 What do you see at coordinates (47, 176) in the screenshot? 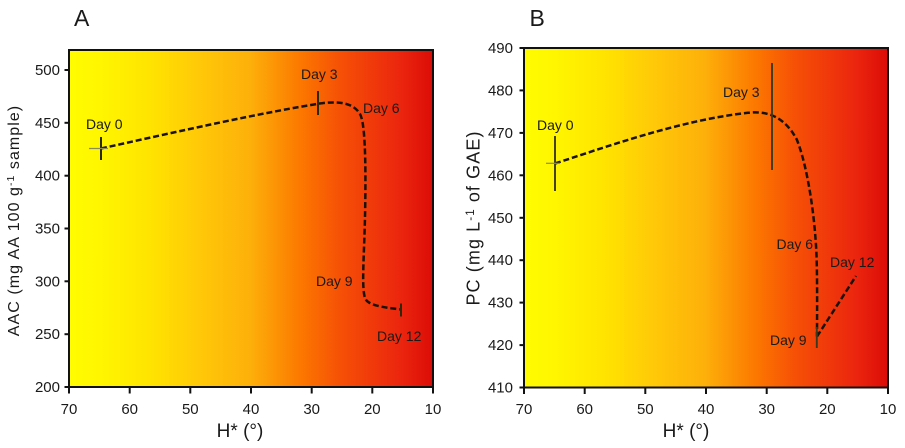
I see `svg-text: 400` at bounding box center [47, 176].